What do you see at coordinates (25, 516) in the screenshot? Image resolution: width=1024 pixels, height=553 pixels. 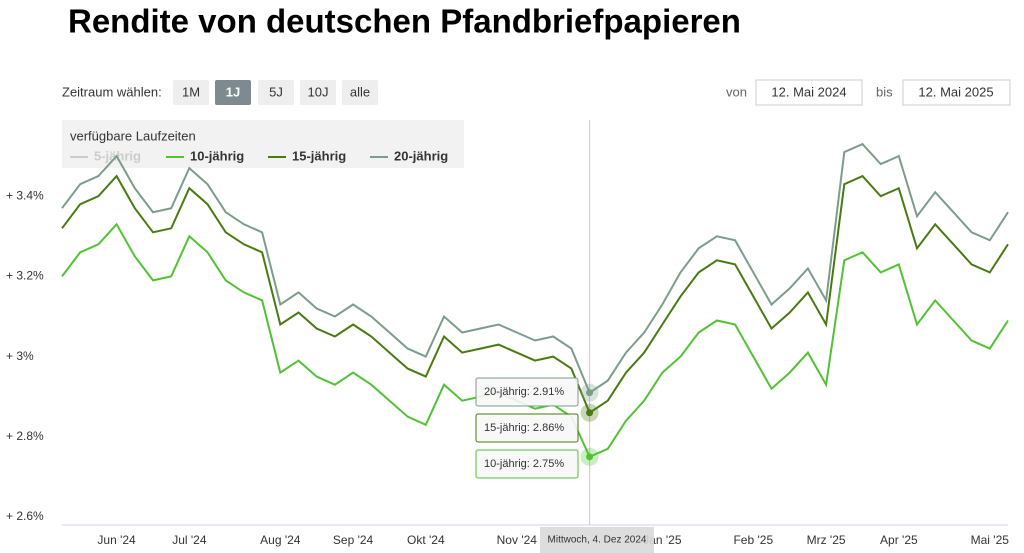 I see `y-tick-label: + 2.6%` at bounding box center [25, 516].